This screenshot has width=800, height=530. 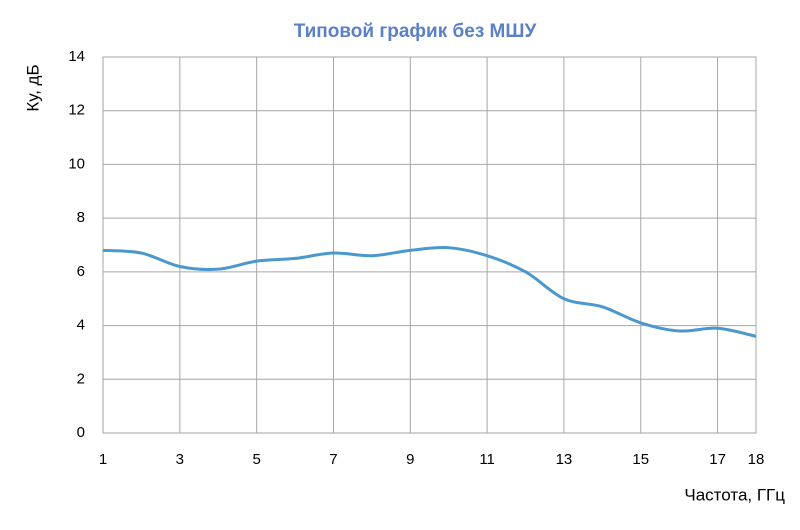 I want to click on y-tick-label: 12, so click(x=76, y=110).